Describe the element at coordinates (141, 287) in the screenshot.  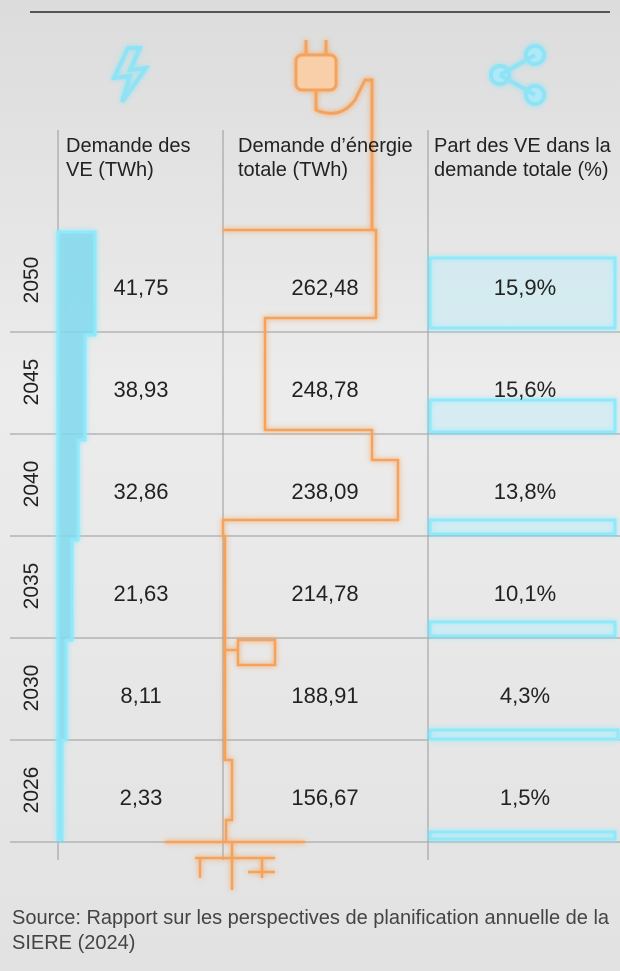
I see `value: 41,75` at that location.